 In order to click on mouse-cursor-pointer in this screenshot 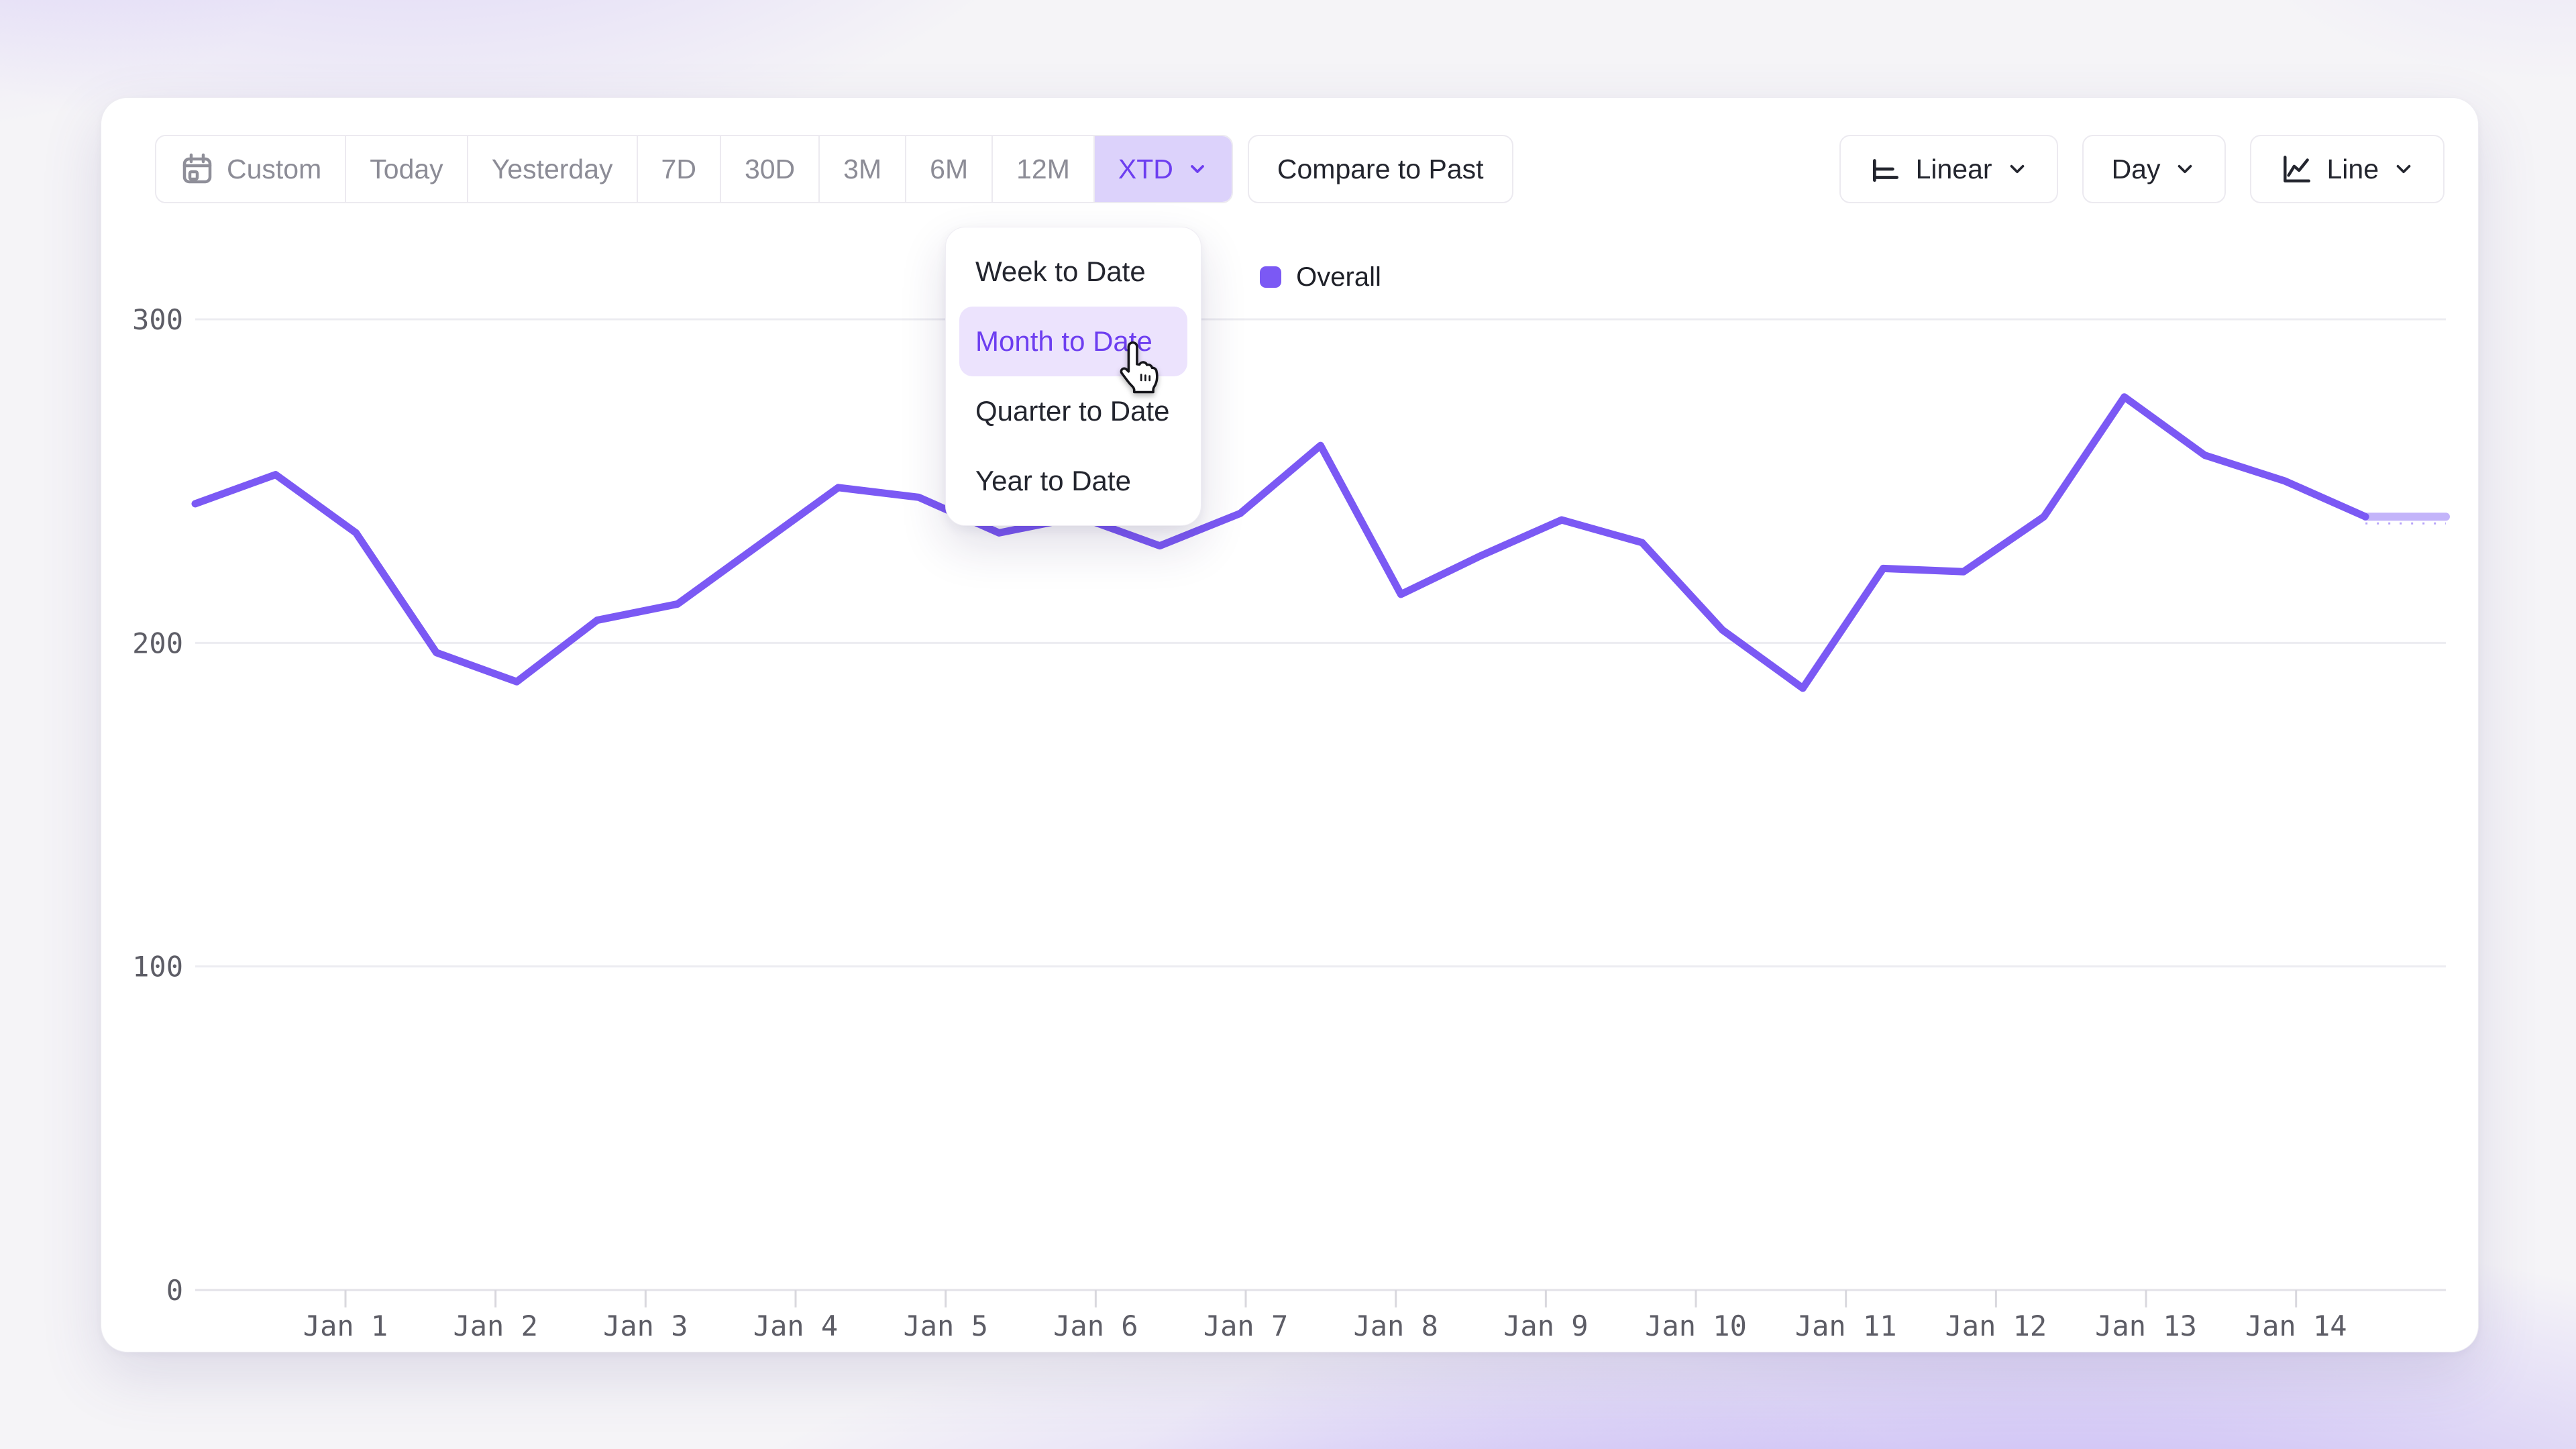, I will do `click(1139, 367)`.